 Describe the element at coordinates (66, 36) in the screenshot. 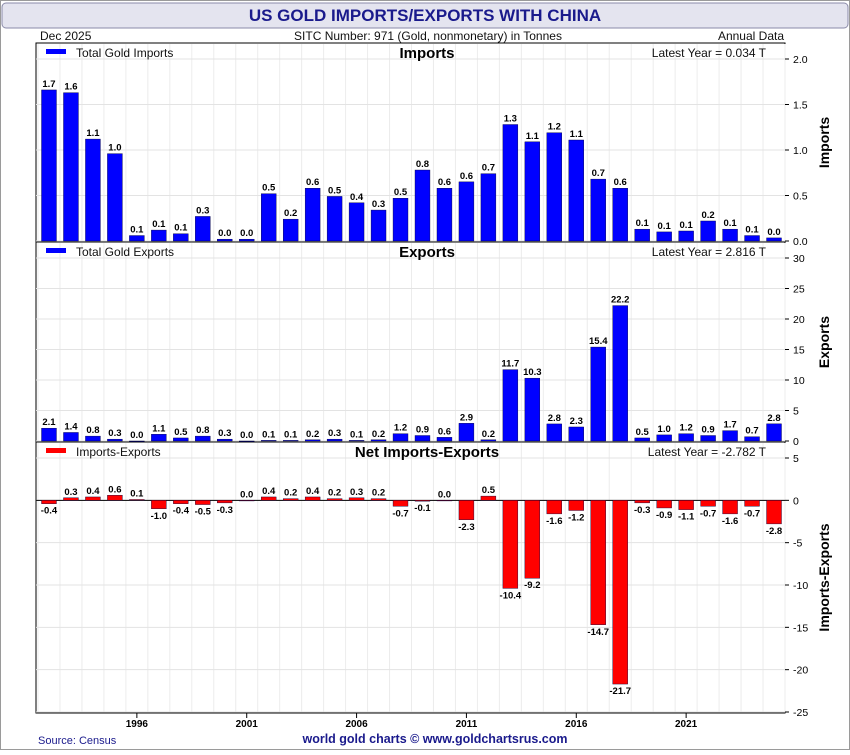

I see `report-date: Dec 2025` at that location.